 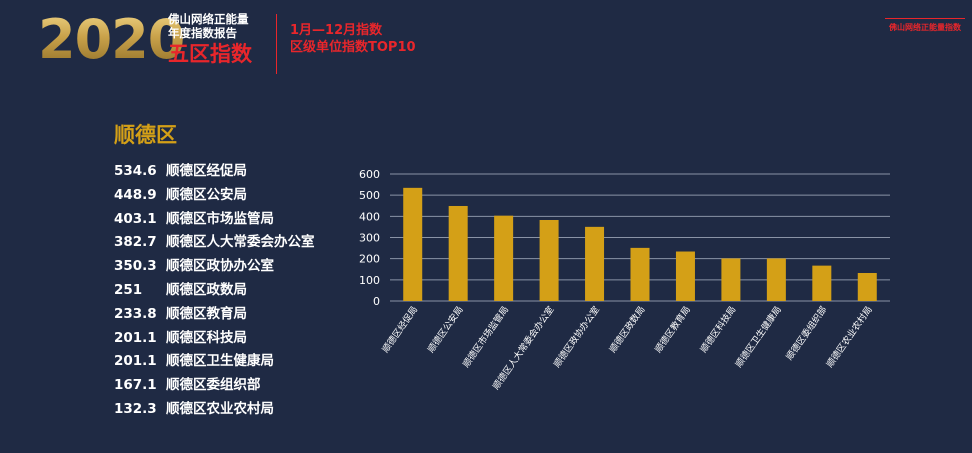 I want to click on ranking-row: 534.6 顺德区经促局, so click(x=214, y=174).